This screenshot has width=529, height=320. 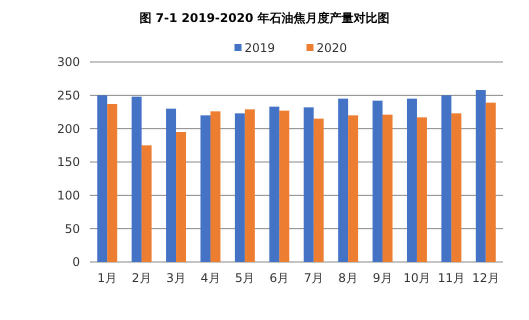 What do you see at coordinates (486, 278) in the screenshot?
I see `x-tick-label: 12月` at bounding box center [486, 278].